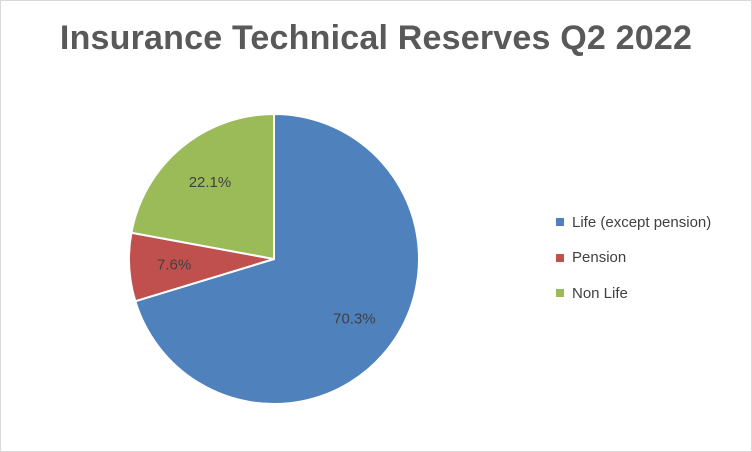 The image size is (752, 452). I want to click on legend-item-pension: Pension, so click(633, 258).